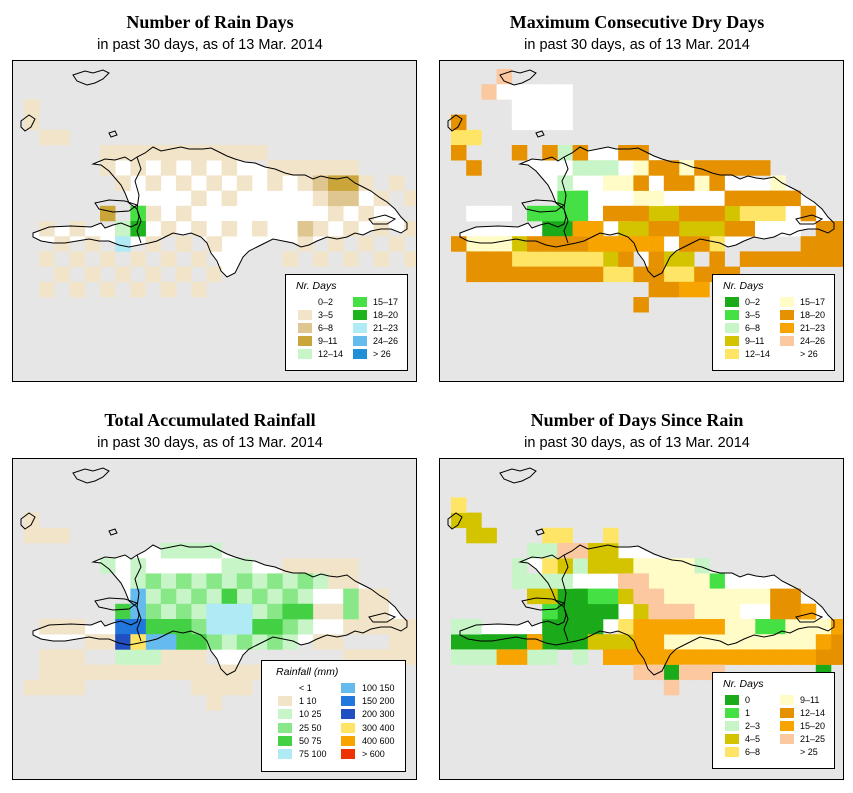  Describe the element at coordinates (210, 22) in the screenshot. I see `panel-title: Number of Rain Days` at that location.